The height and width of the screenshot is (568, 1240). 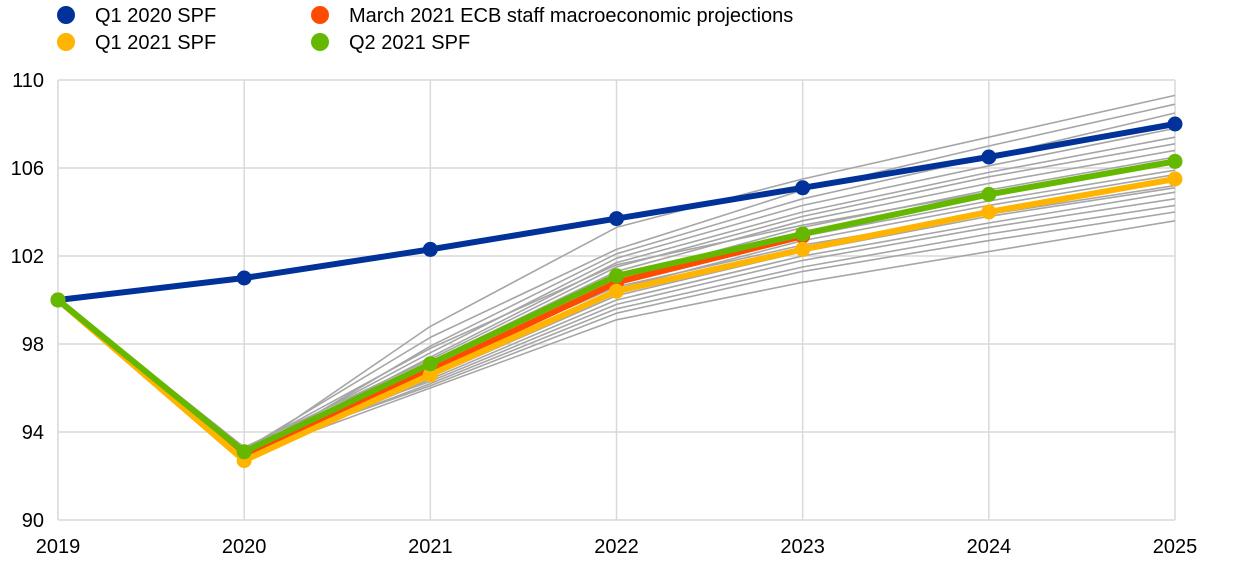 I want to click on x-tick-label-2021: 2021, so click(x=430, y=547).